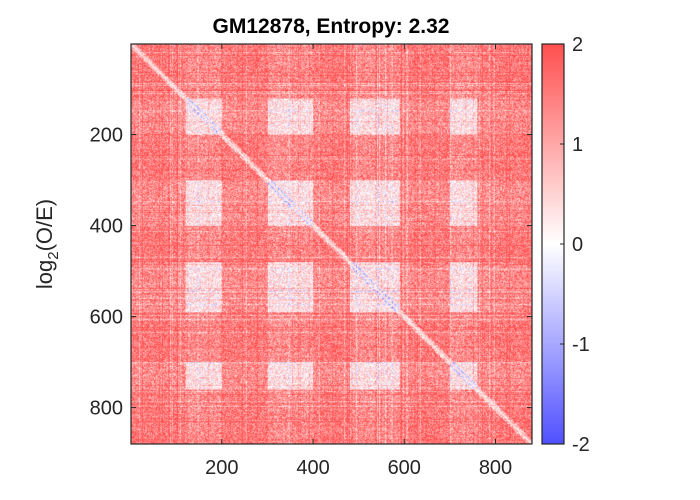 The width and height of the screenshot is (700, 500). What do you see at coordinates (44, 274) in the screenshot?
I see `y-label-base: log` at bounding box center [44, 274].